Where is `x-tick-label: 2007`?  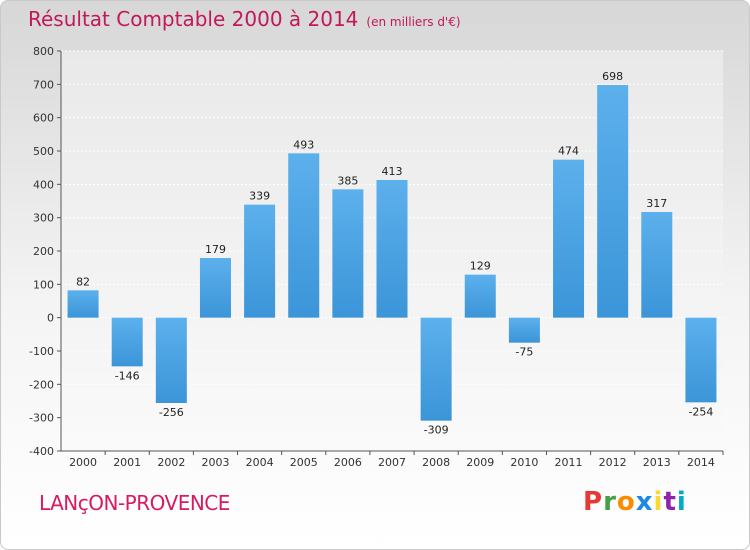 x-tick-label: 2007 is located at coordinates (392, 462).